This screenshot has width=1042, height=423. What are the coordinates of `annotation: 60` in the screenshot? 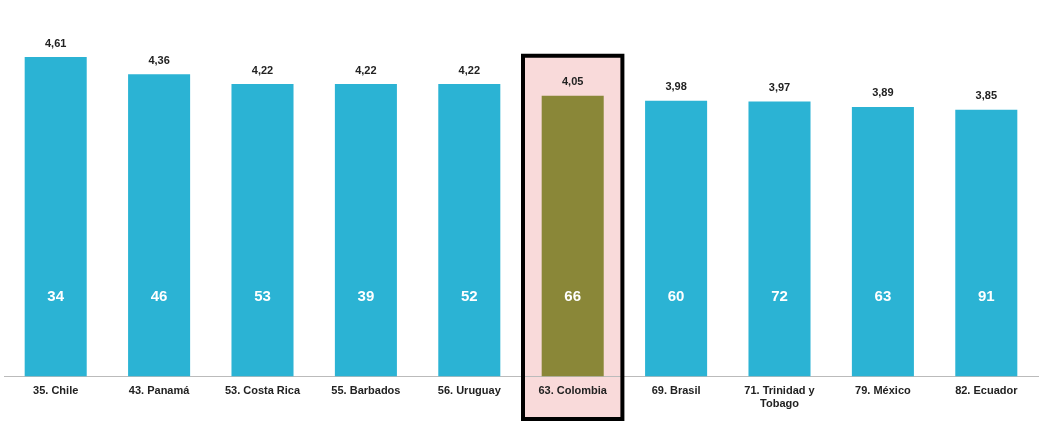 It's located at (676, 295).